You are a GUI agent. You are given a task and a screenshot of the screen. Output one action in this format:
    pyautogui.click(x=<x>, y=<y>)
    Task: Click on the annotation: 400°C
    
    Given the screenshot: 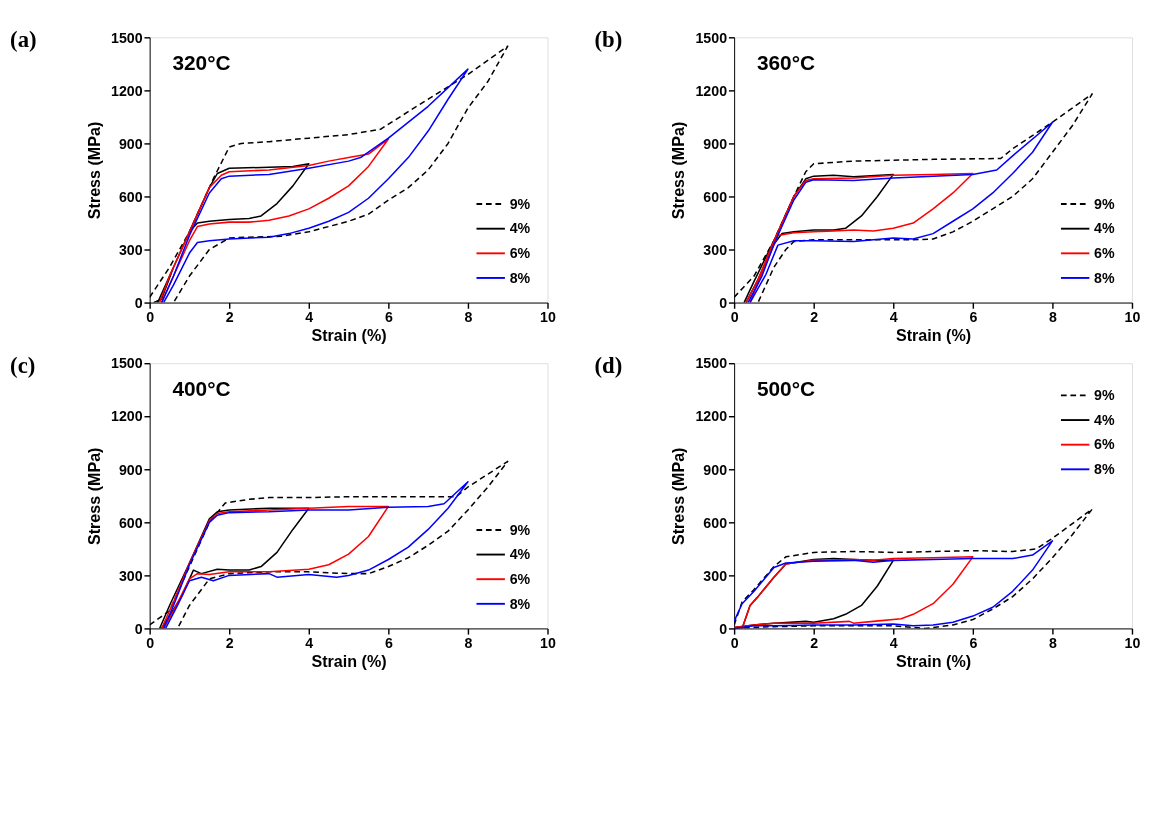 What is the action you would take?
    pyautogui.click(x=201, y=389)
    